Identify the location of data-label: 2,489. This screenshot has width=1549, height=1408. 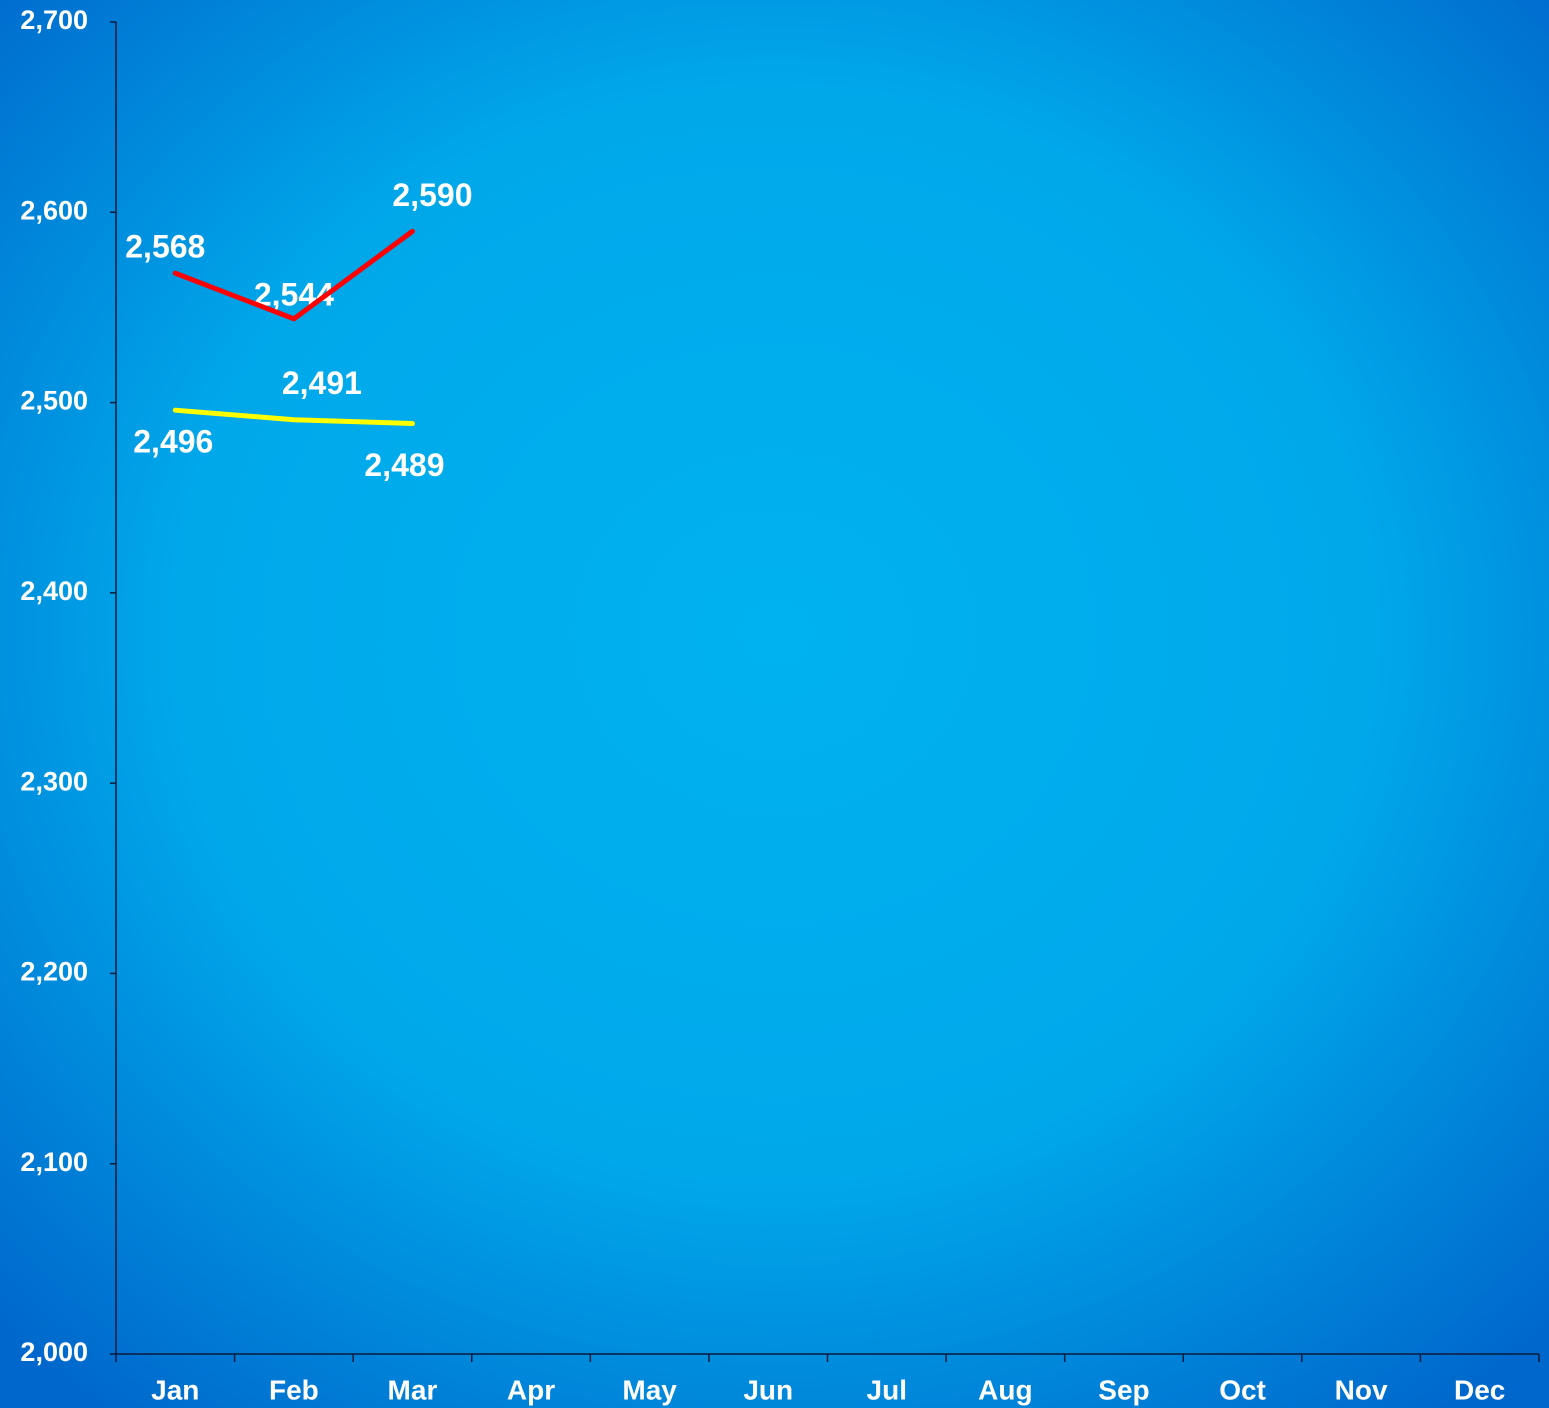
(404, 465).